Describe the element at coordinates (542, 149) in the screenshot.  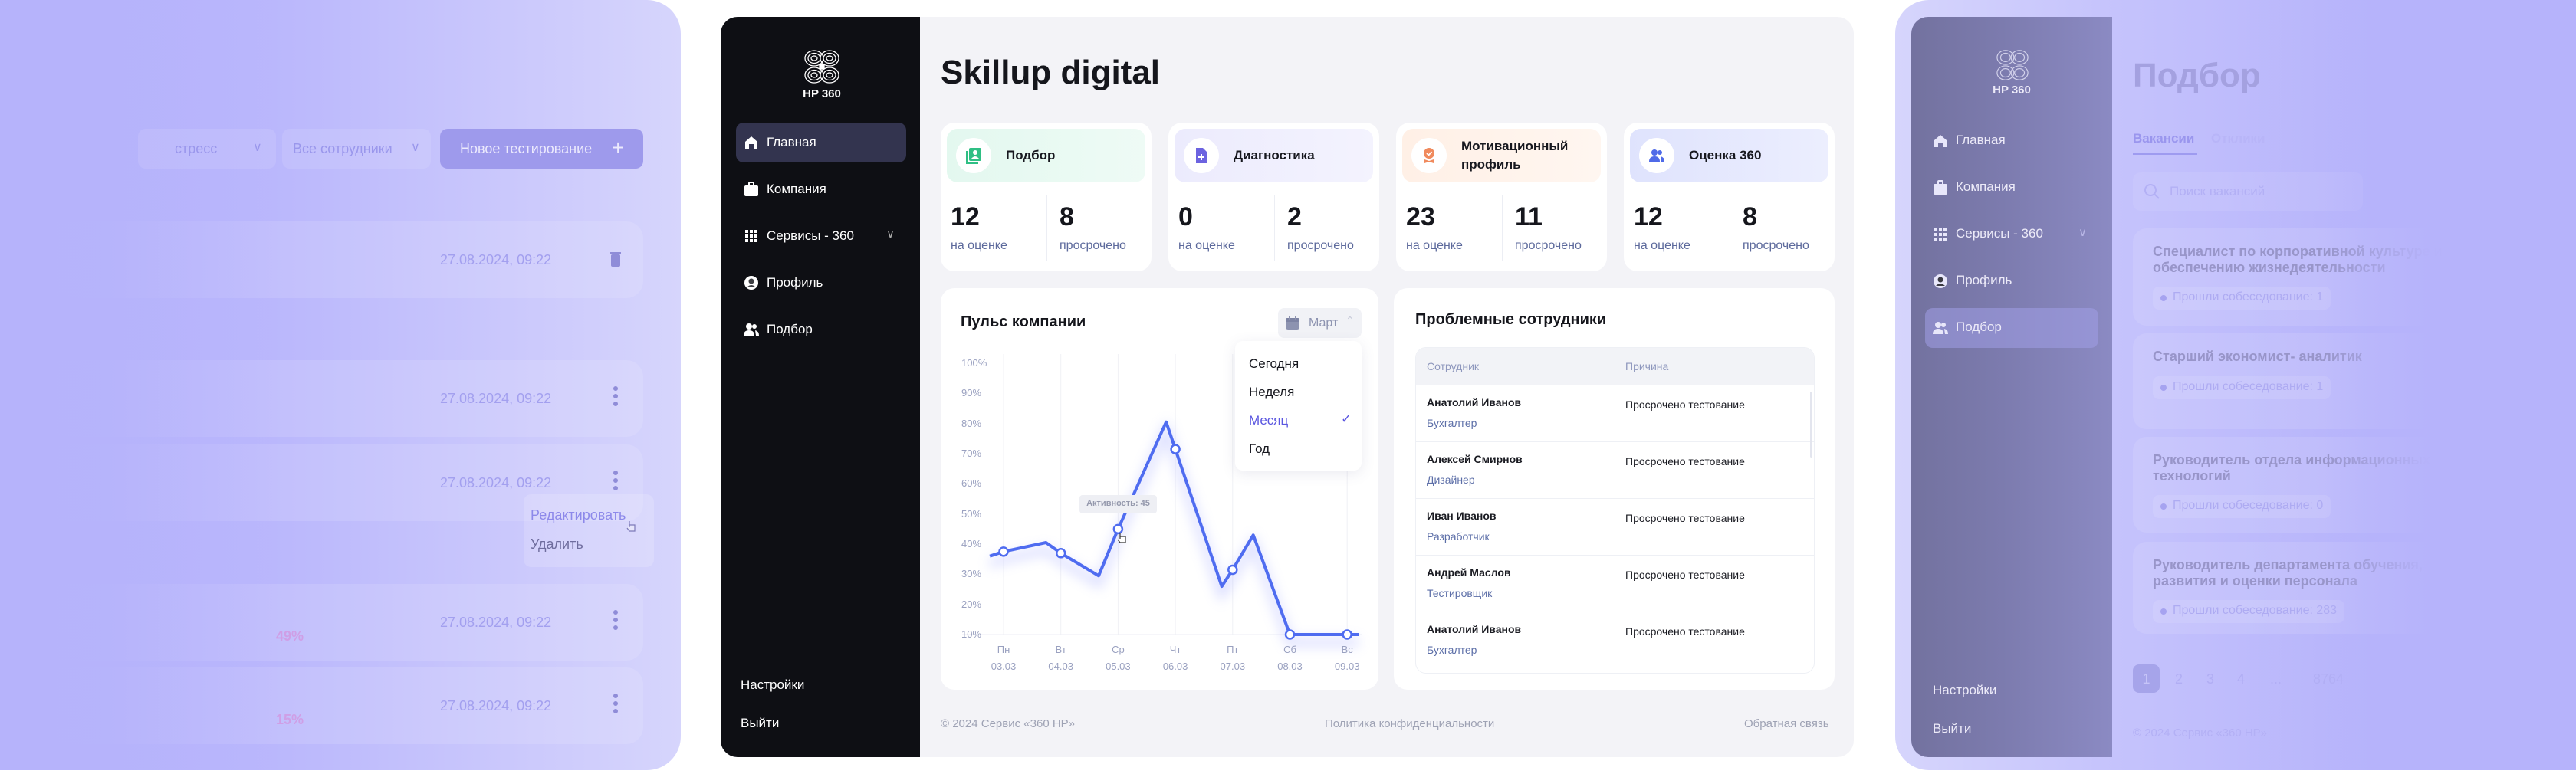
I see `new-test-button: Новое тестирование +` at that location.